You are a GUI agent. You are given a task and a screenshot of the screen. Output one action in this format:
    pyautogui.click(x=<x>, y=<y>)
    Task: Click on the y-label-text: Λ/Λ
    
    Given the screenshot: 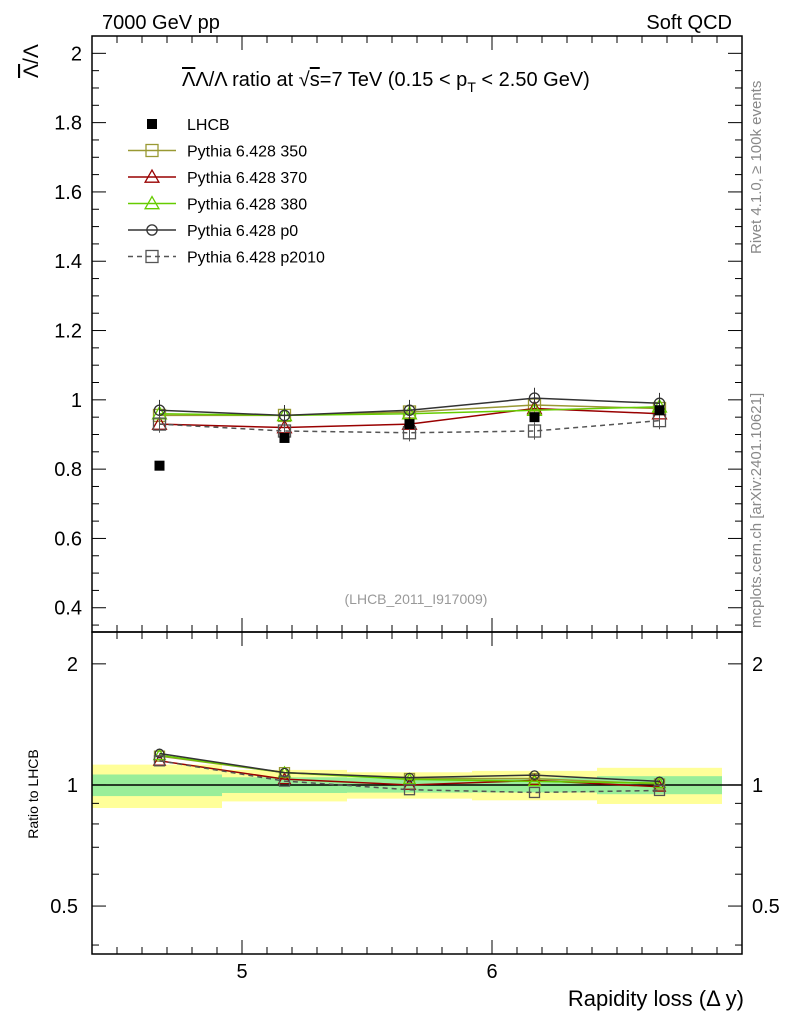 What is the action you would take?
    pyautogui.click(x=31, y=61)
    